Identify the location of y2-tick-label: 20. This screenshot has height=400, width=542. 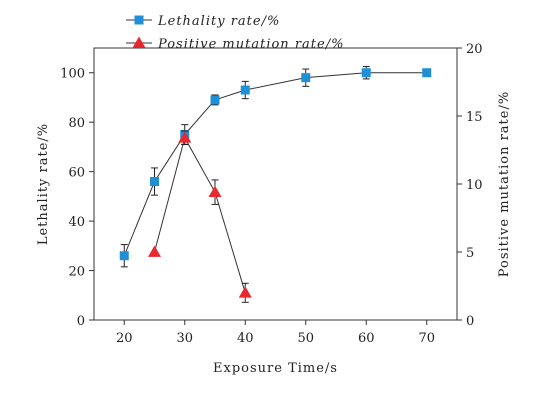
(474, 49).